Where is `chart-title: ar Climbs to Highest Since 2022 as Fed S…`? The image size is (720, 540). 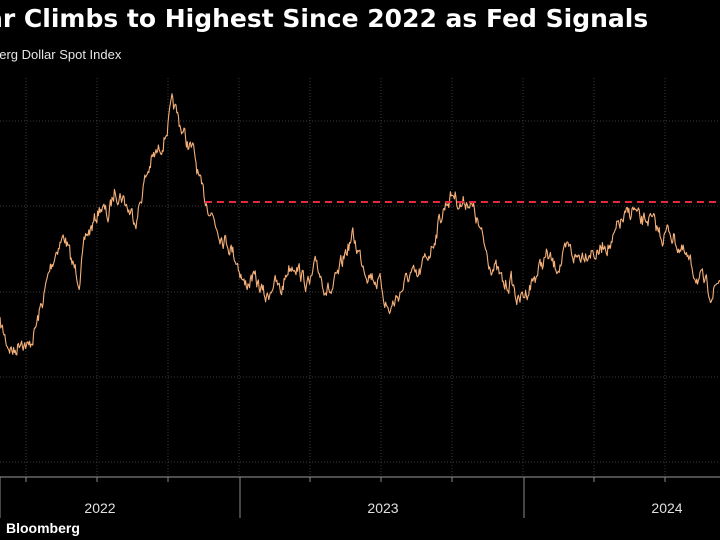 chart-title: ar Climbs to Highest Since 2022 as Fed S… is located at coordinates (360, 22).